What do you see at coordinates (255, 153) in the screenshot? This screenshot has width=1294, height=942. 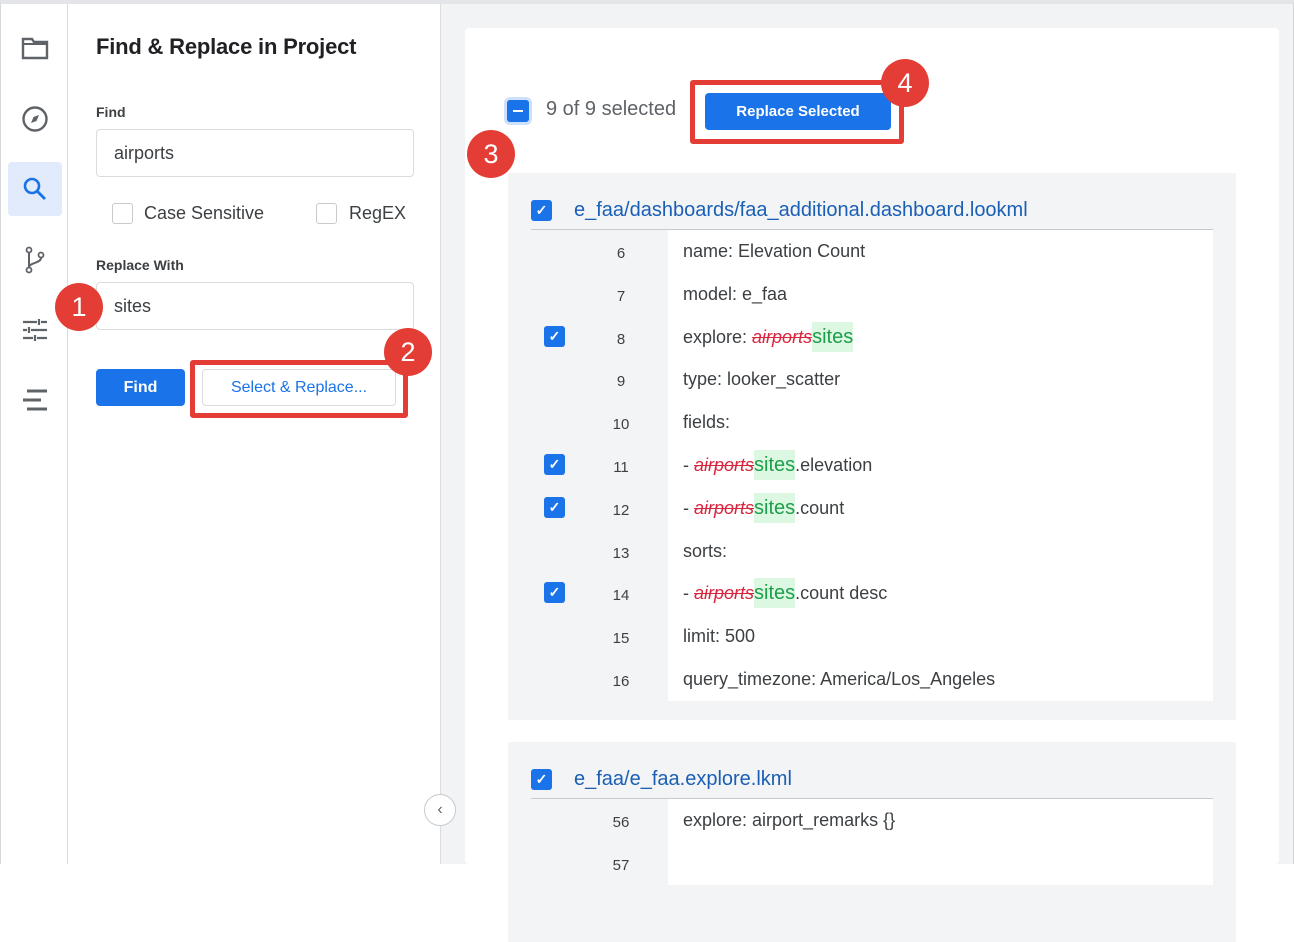 I see `find-input: airports` at bounding box center [255, 153].